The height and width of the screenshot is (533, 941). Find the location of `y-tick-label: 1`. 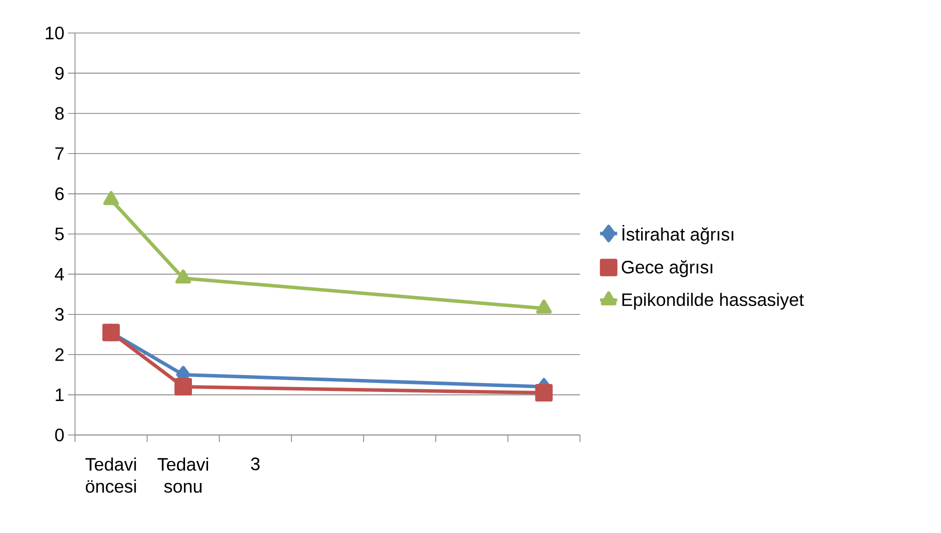

y-tick-label: 1 is located at coordinates (60, 394).